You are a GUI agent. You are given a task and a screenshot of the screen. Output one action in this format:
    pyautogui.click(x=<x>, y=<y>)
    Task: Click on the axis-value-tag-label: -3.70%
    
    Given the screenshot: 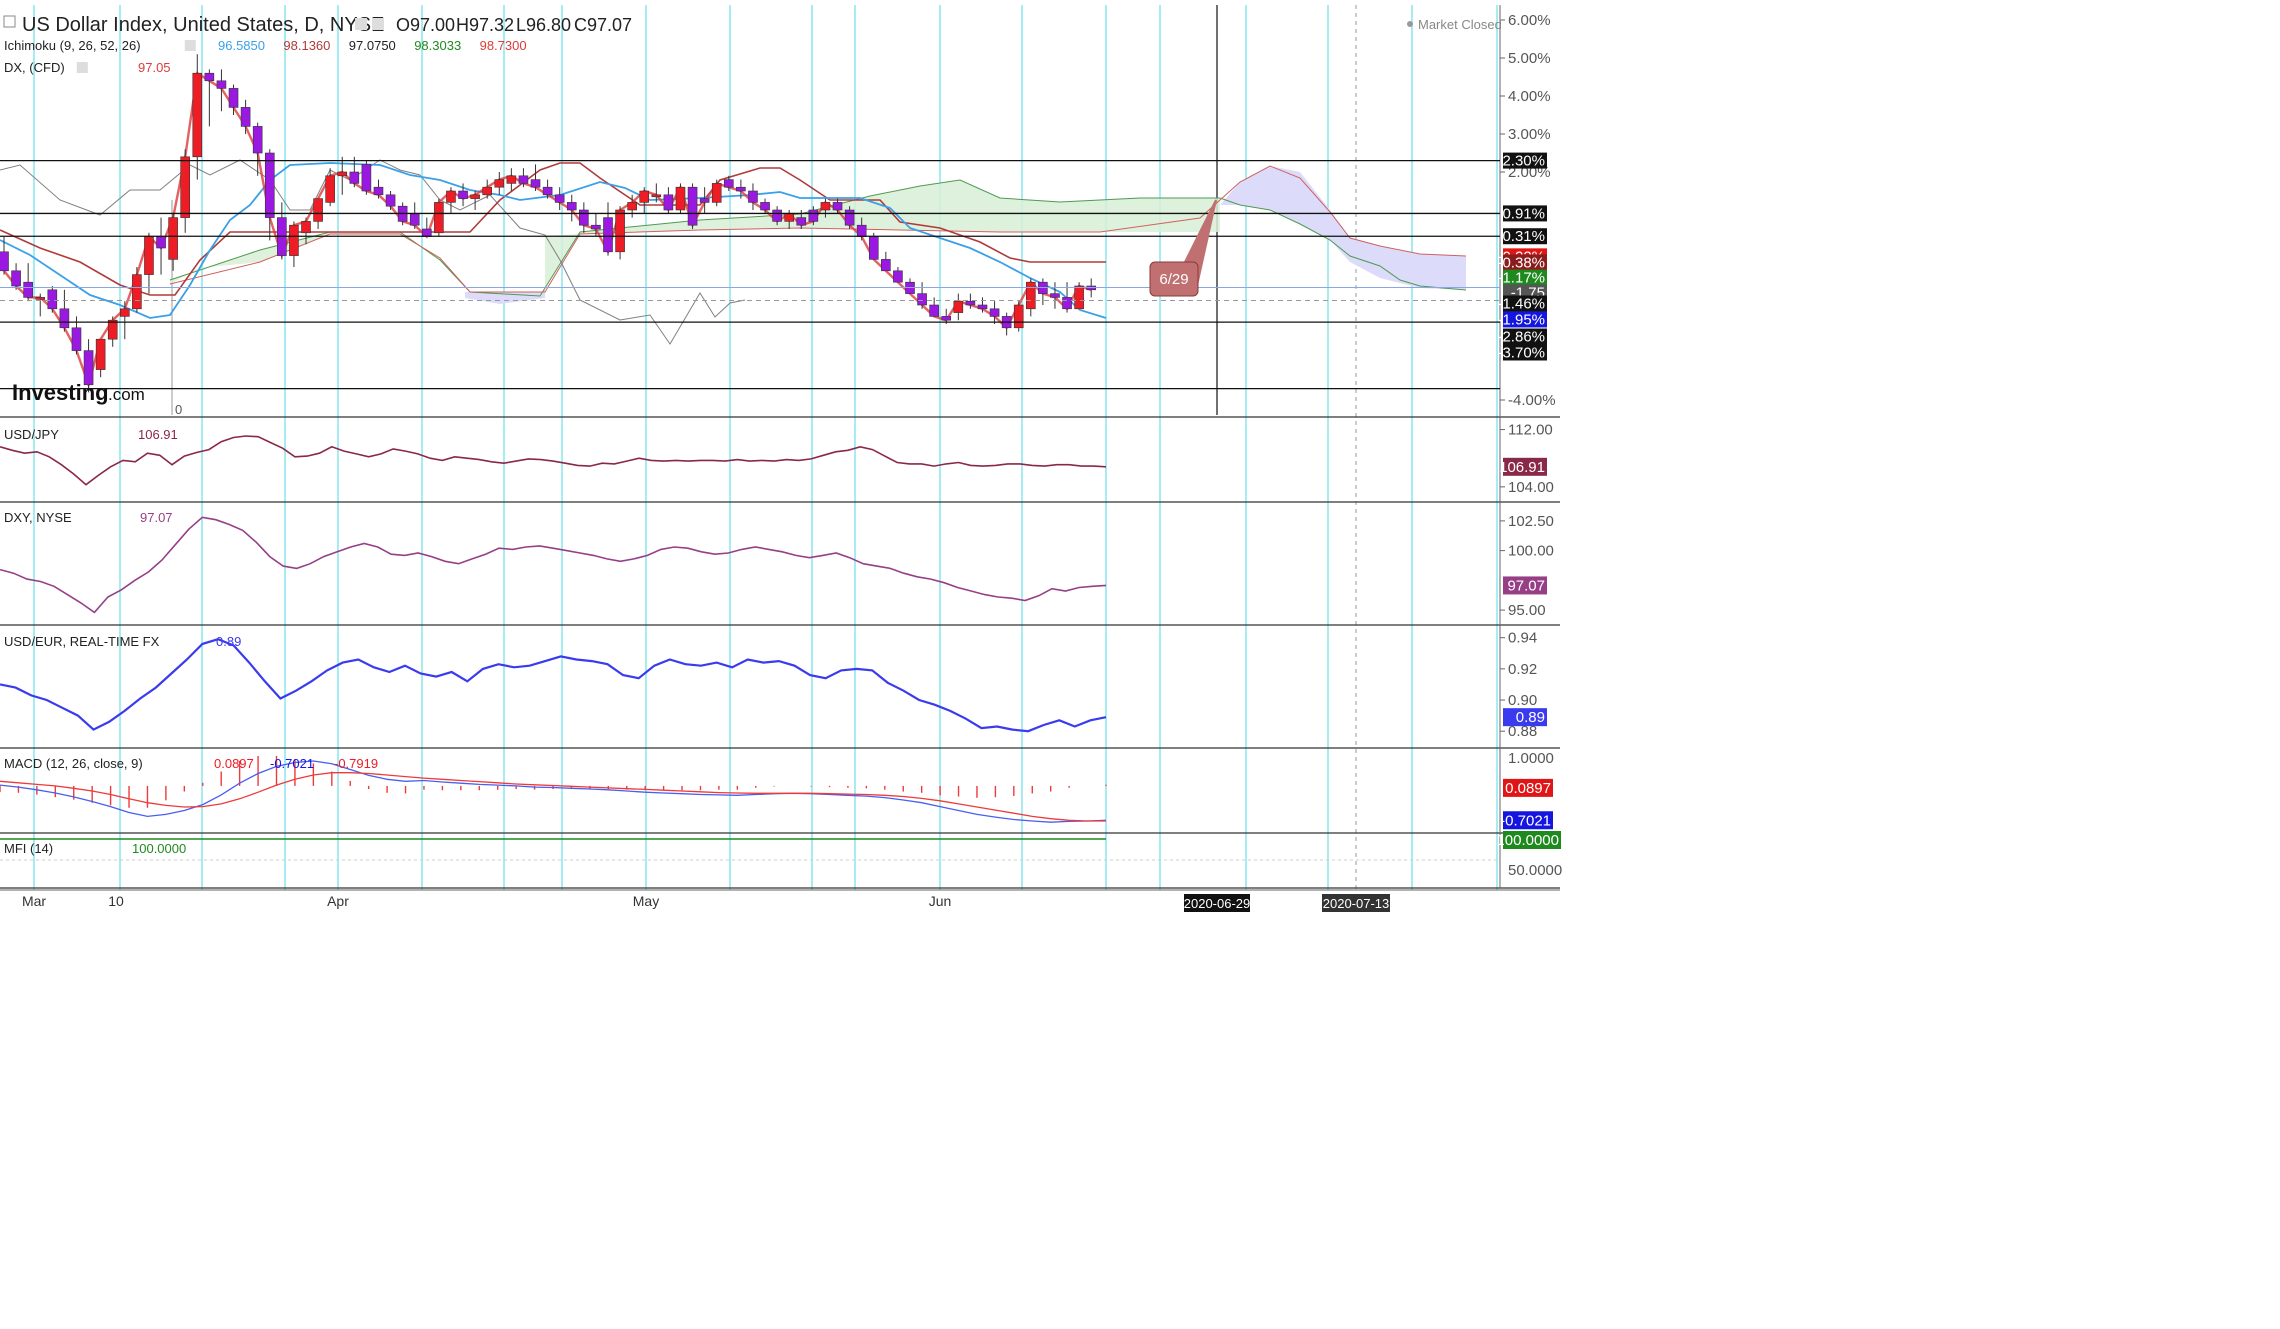 What is the action you would take?
    pyautogui.click(x=1521, y=353)
    